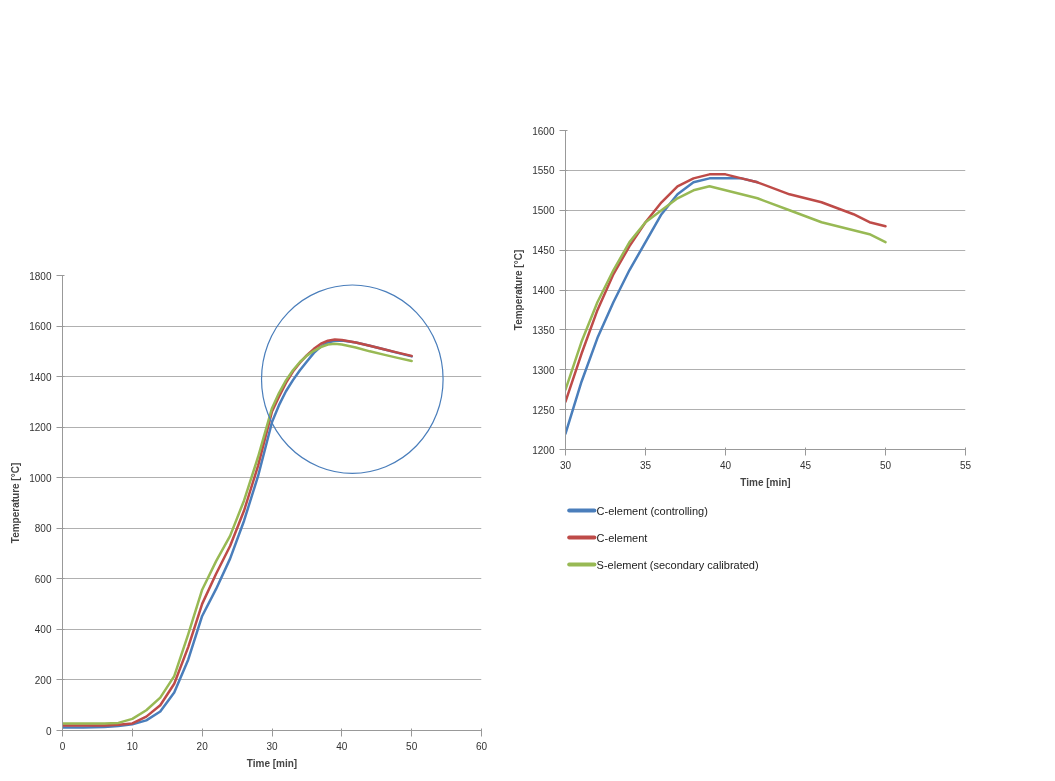  Describe the element at coordinates (543, 330) in the screenshot. I see `y-tick-label: 1350` at that location.